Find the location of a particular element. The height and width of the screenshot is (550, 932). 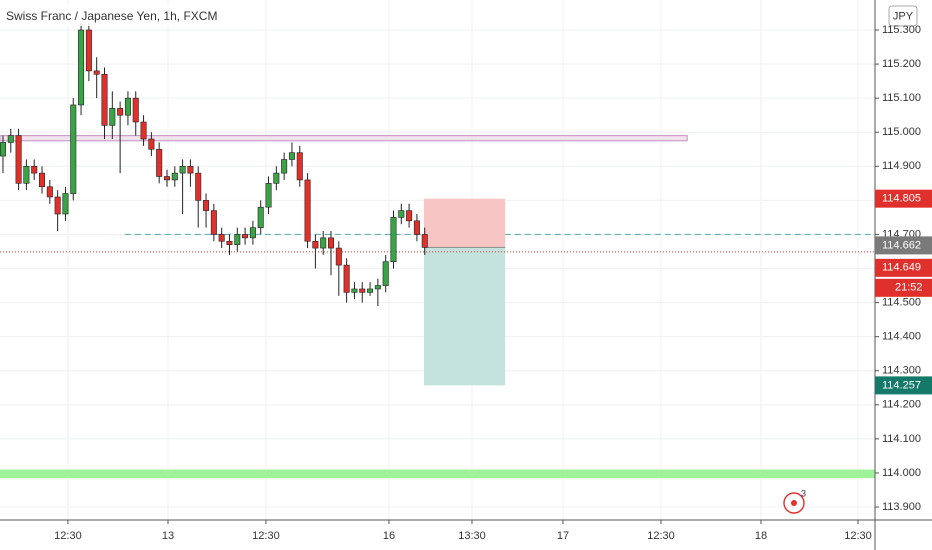

resistance-zone is located at coordinates (344, 138).